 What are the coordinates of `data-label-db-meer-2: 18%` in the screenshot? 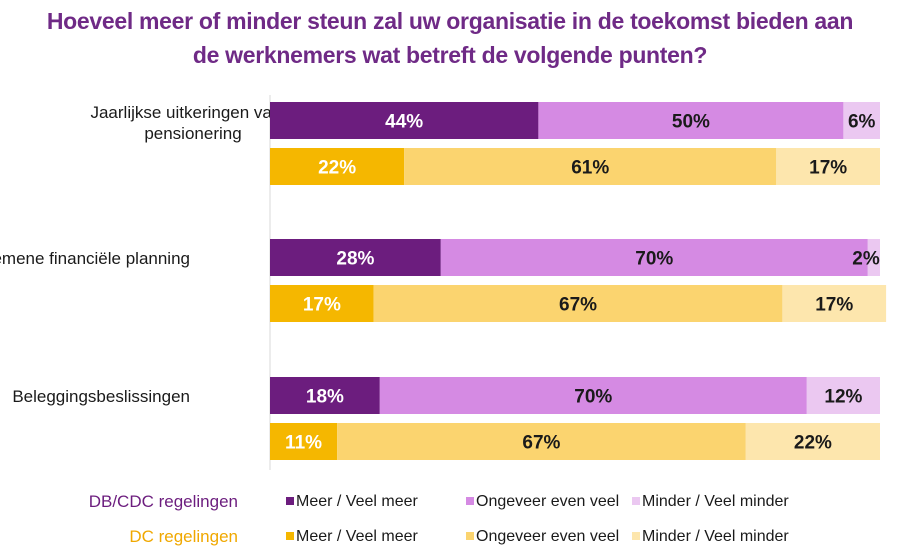 It's located at (325, 397).